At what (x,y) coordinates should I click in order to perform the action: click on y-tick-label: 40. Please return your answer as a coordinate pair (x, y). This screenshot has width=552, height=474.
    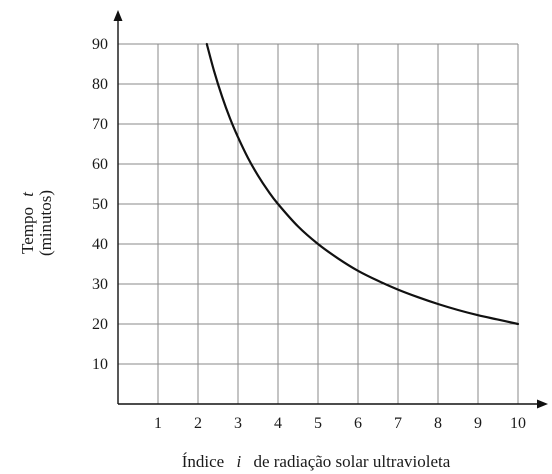
    Looking at the image, I should click on (100, 244).